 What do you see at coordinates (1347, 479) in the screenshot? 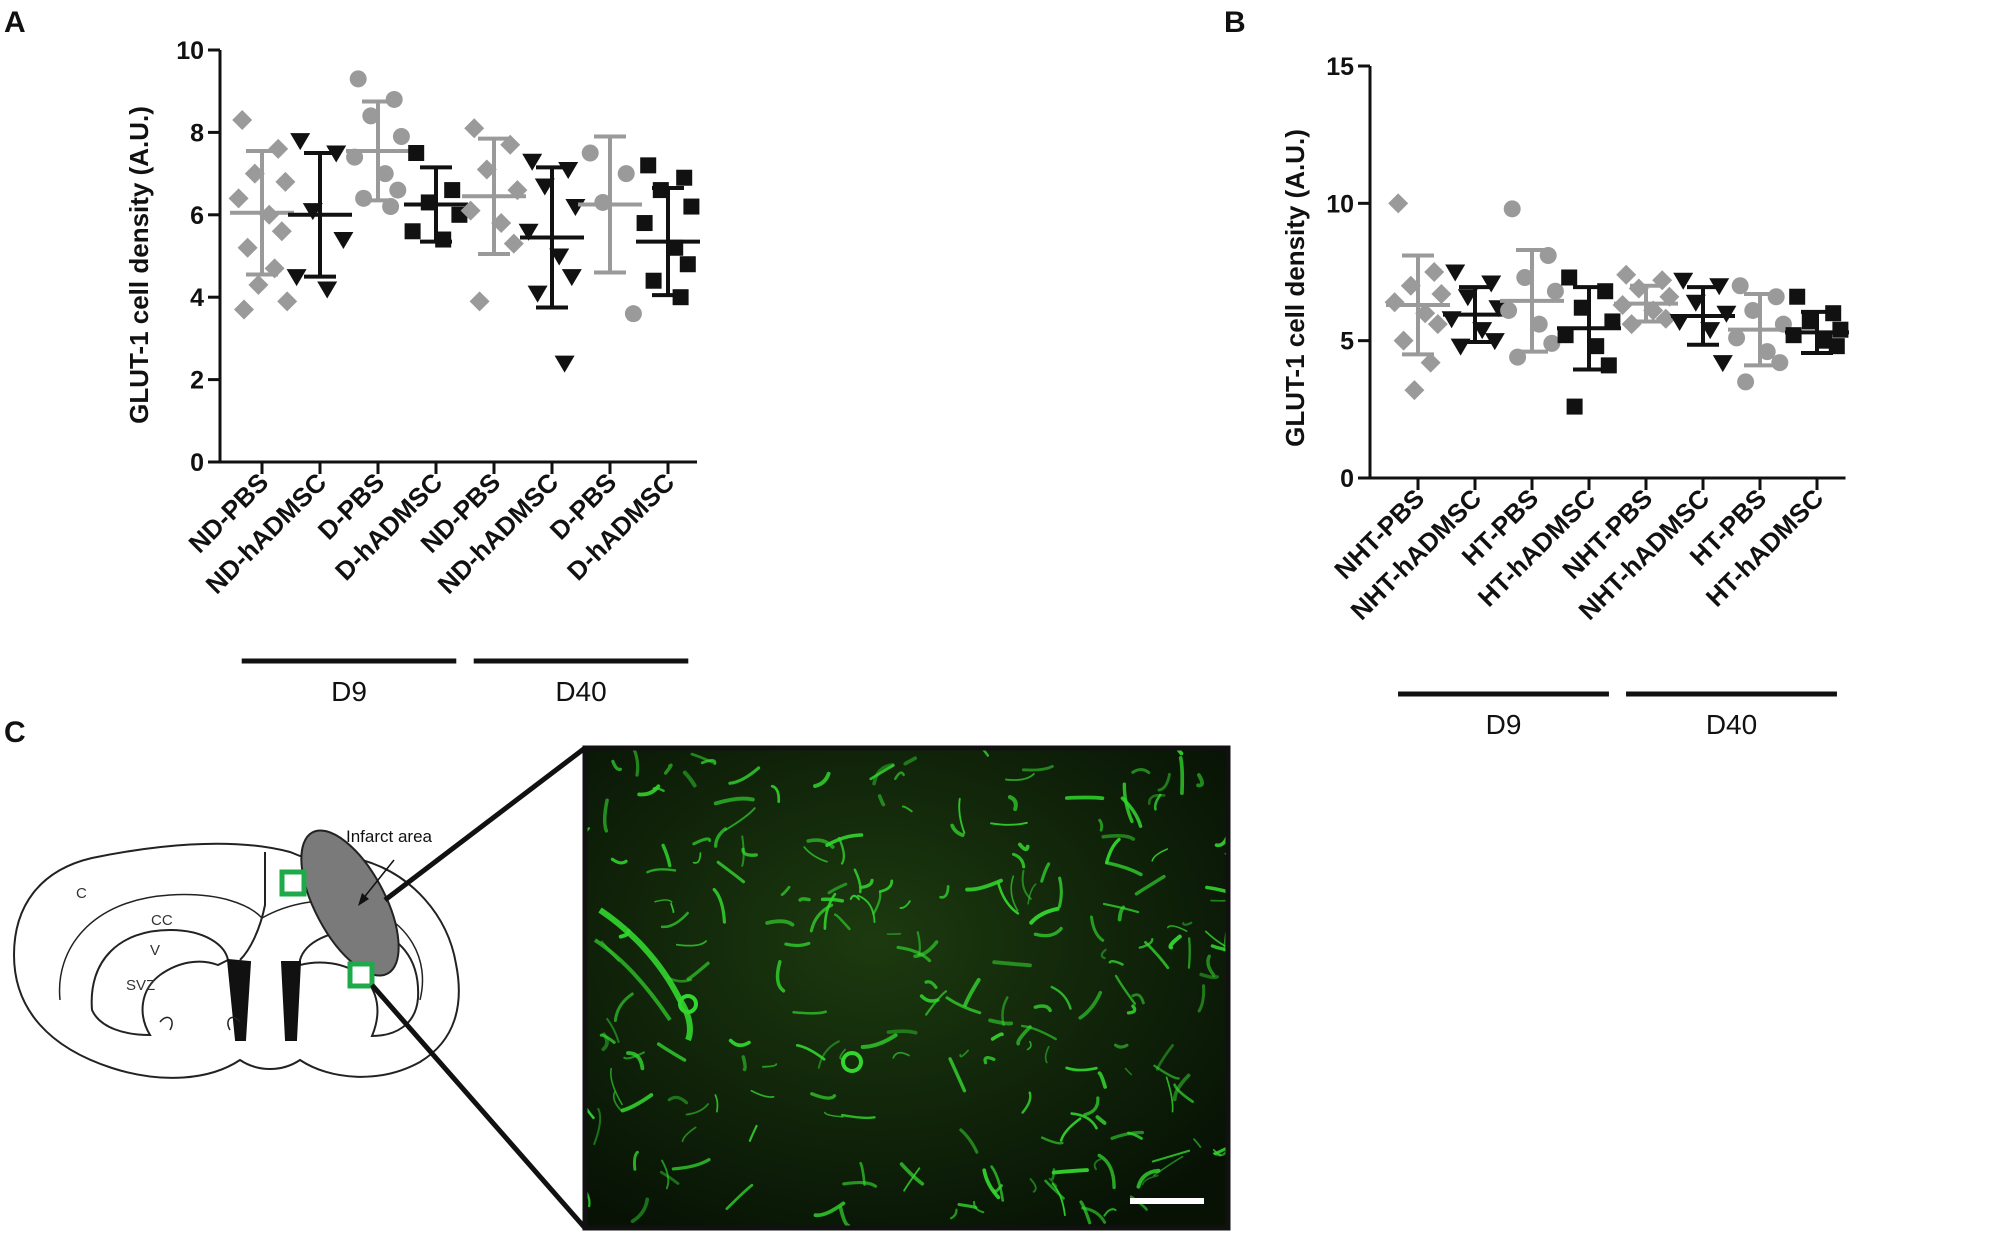
I see `chart-b-y-tick-label: 0` at bounding box center [1347, 479].